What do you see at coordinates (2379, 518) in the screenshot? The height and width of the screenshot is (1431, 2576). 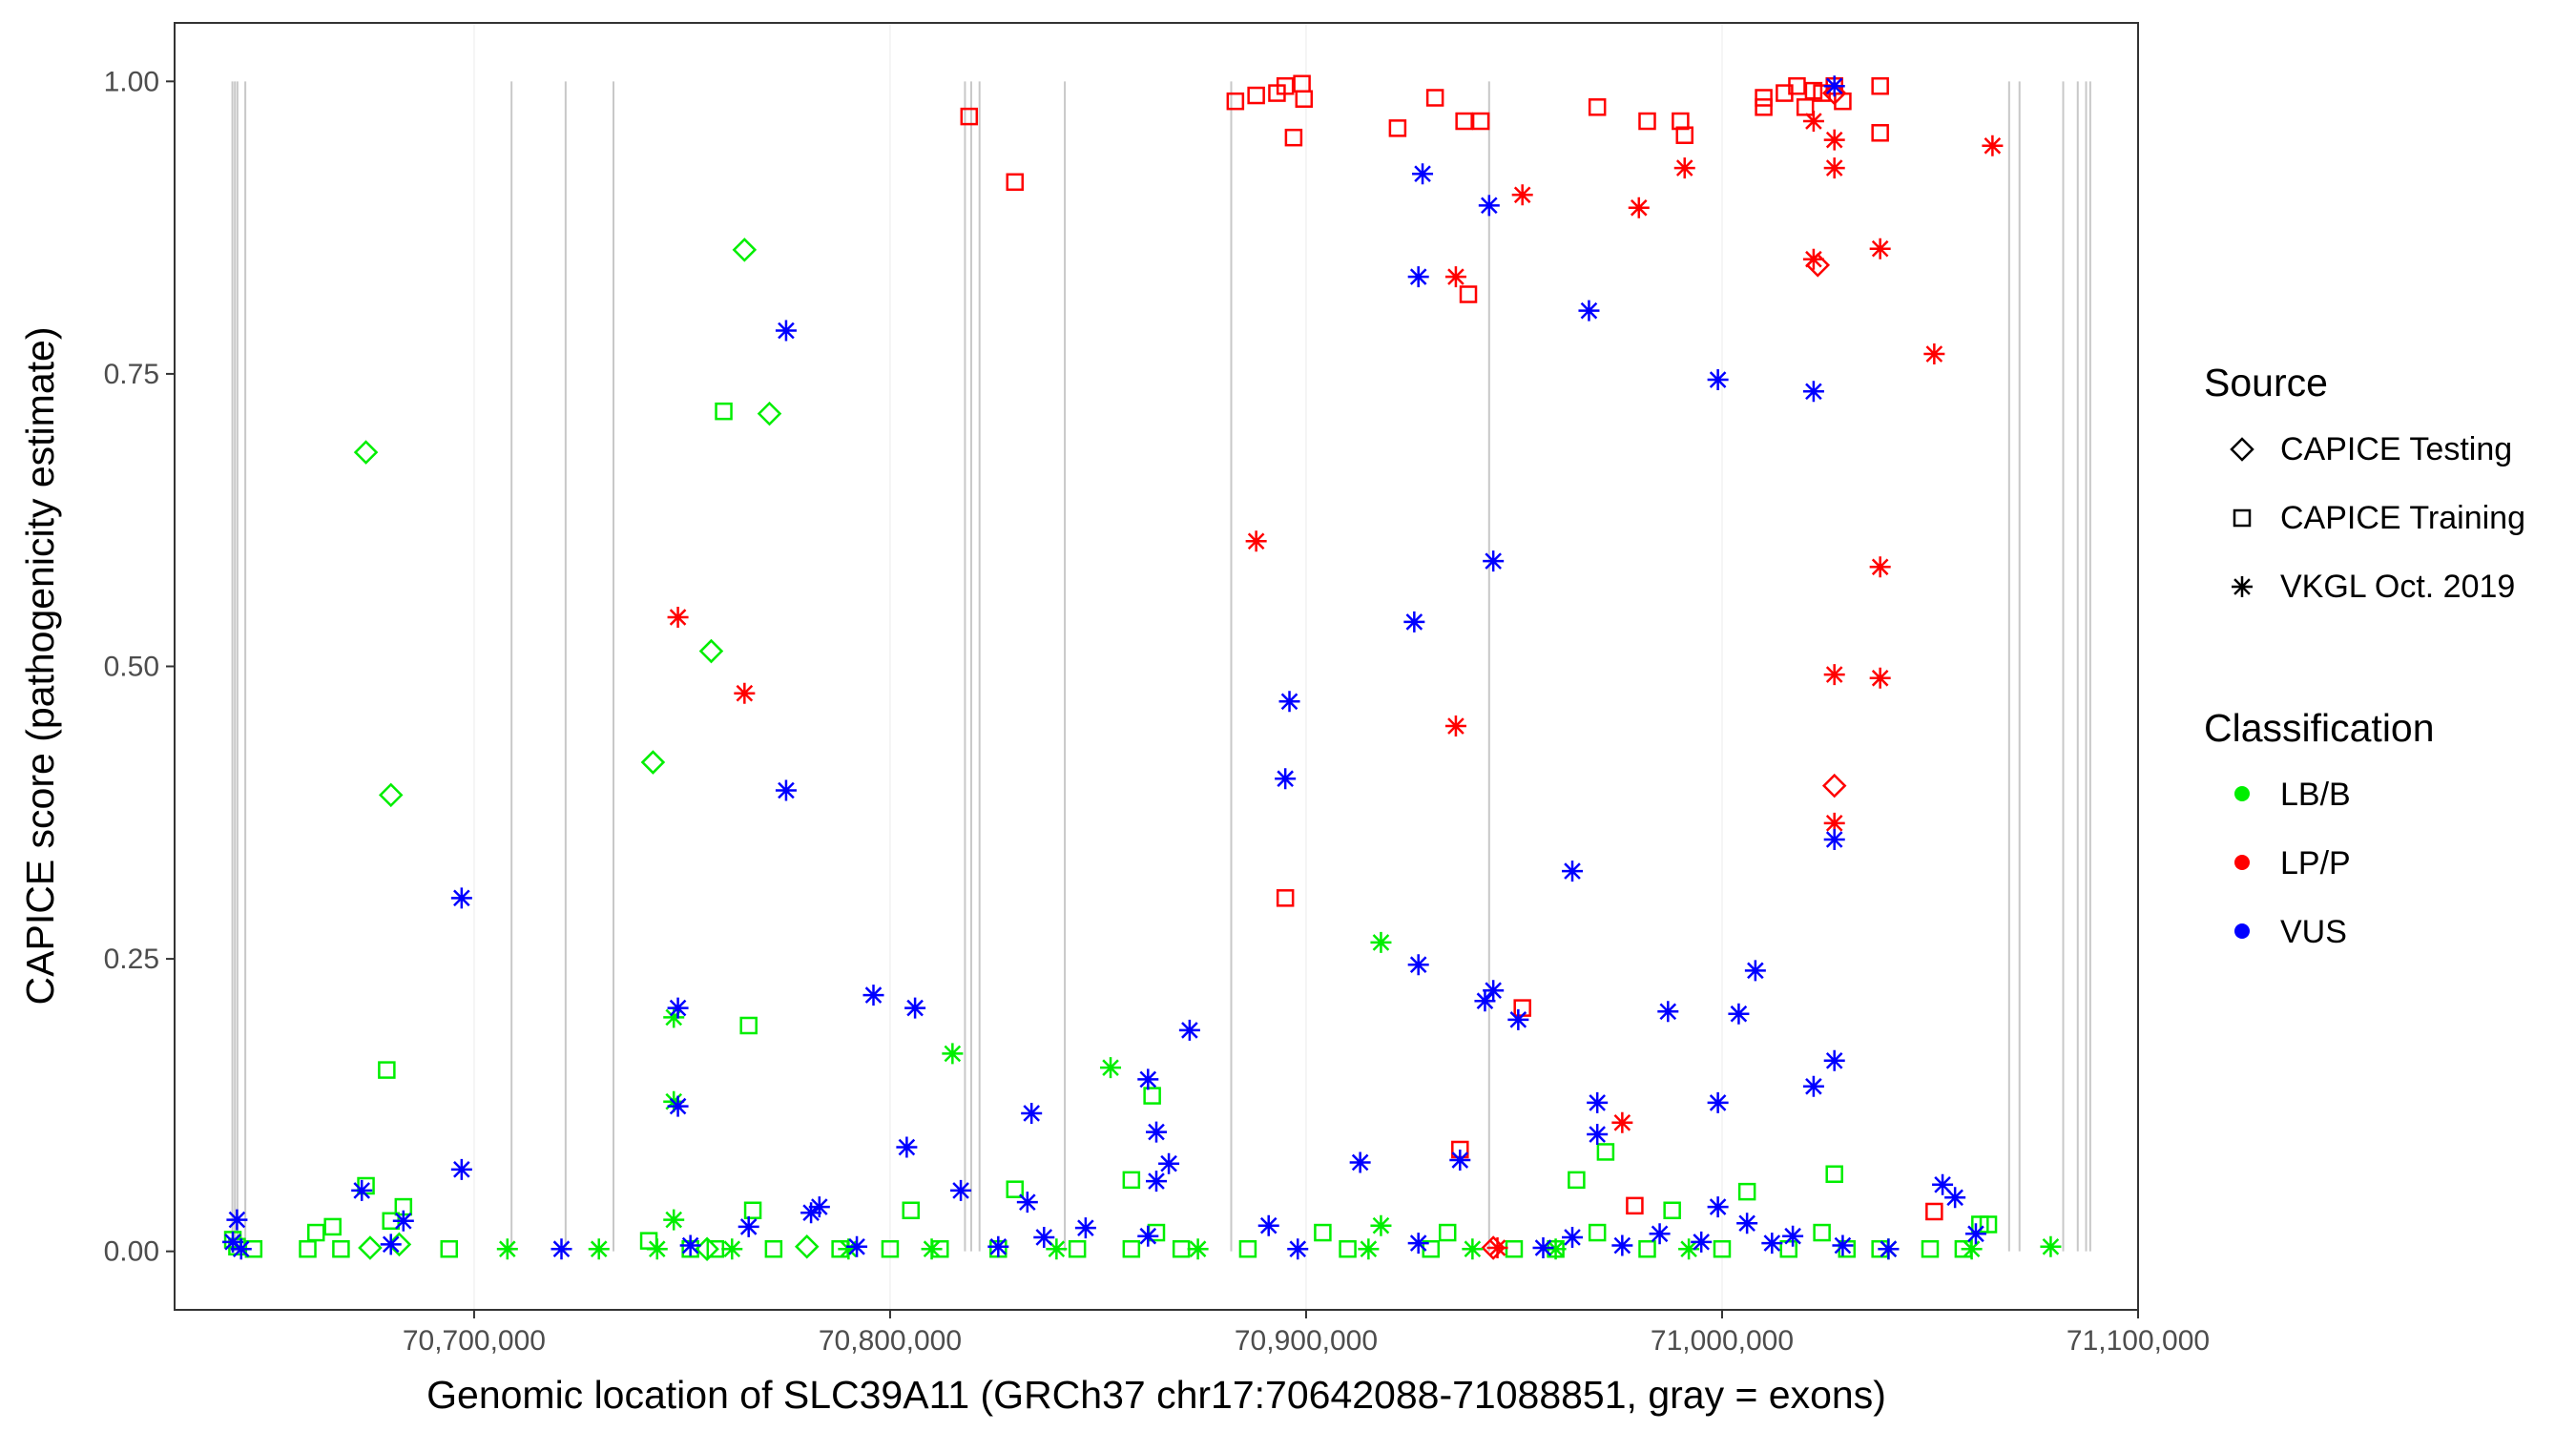 I see `legend-item-capice-training: CAPICE Training` at bounding box center [2379, 518].